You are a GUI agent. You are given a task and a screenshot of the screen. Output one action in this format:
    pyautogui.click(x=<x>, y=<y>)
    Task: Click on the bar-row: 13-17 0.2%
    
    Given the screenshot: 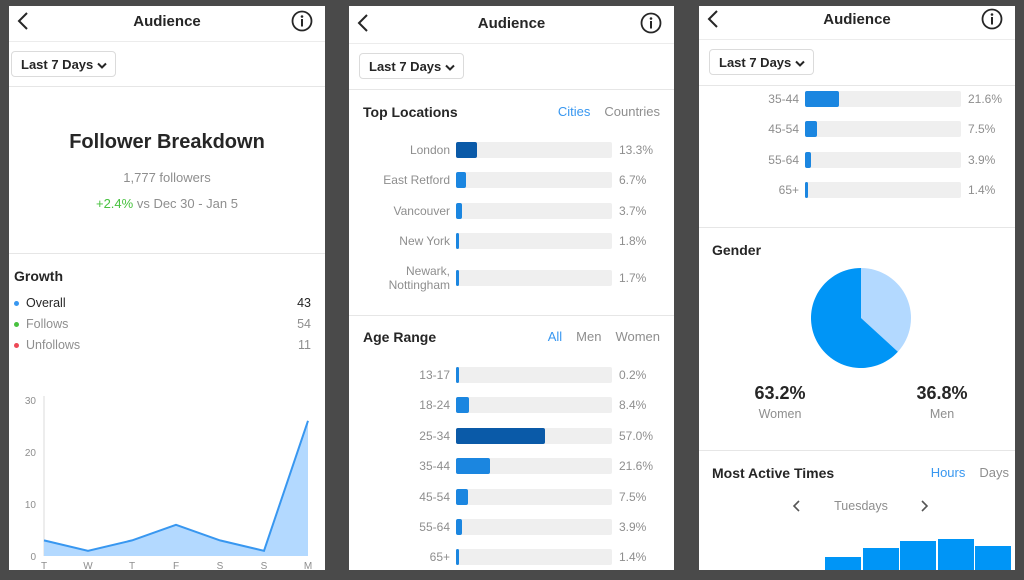 What is the action you would take?
    pyautogui.click(x=511, y=382)
    